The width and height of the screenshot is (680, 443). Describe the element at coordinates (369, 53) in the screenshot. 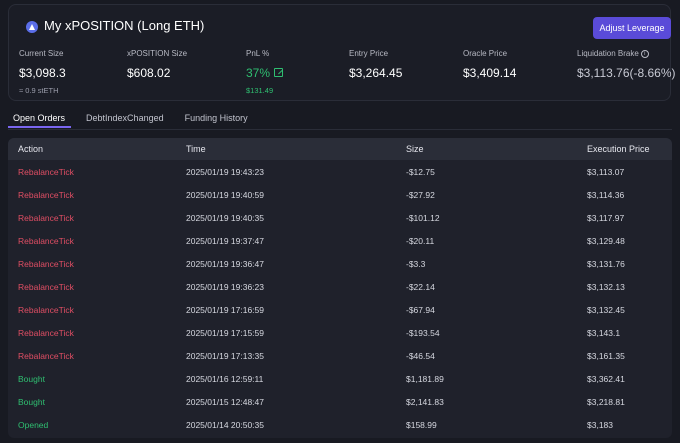

I see `stat-label: Entry Price` at that location.